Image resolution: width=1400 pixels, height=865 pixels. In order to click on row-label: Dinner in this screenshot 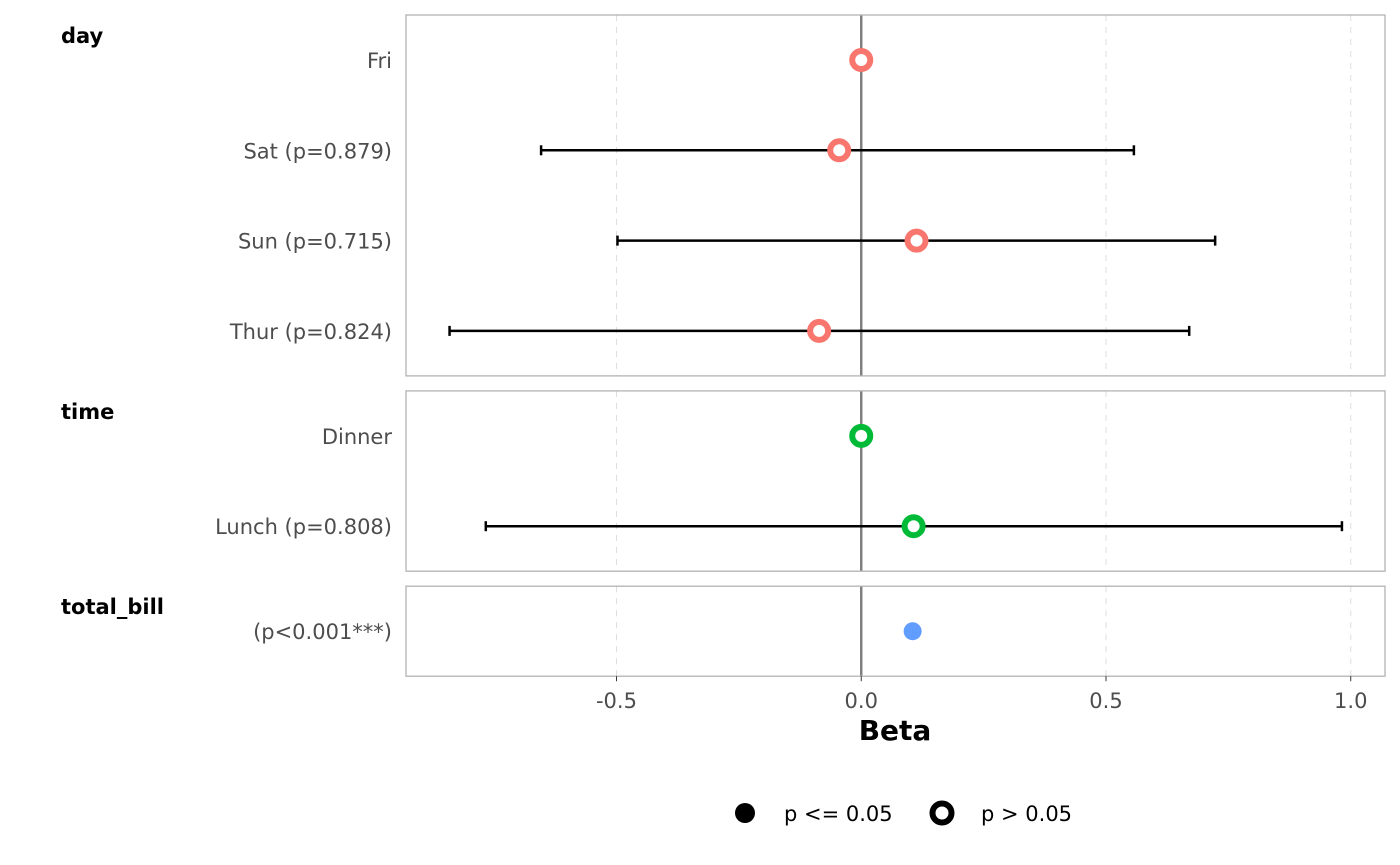, I will do `click(357, 437)`.